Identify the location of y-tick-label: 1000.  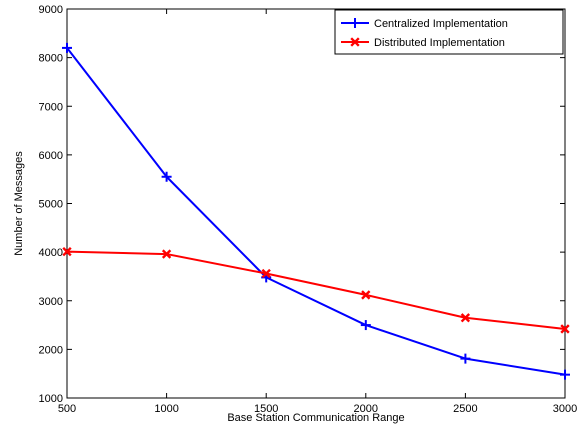
(51, 399).